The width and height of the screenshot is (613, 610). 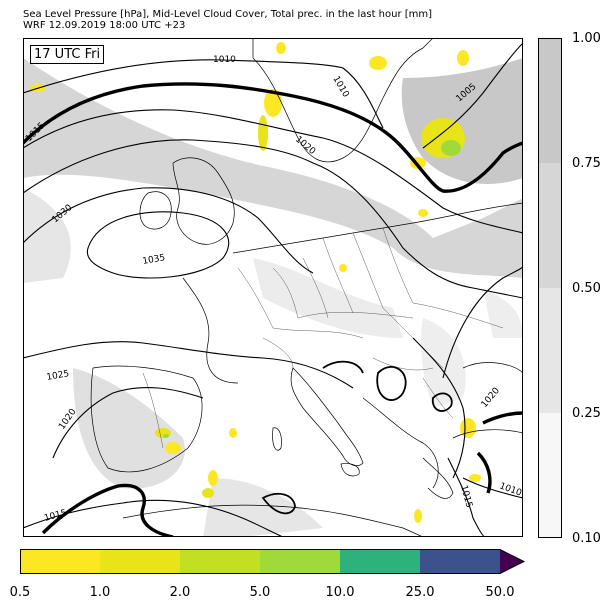 What do you see at coordinates (487, 434) in the screenshot?
I see `turkey-coast` at bounding box center [487, 434].